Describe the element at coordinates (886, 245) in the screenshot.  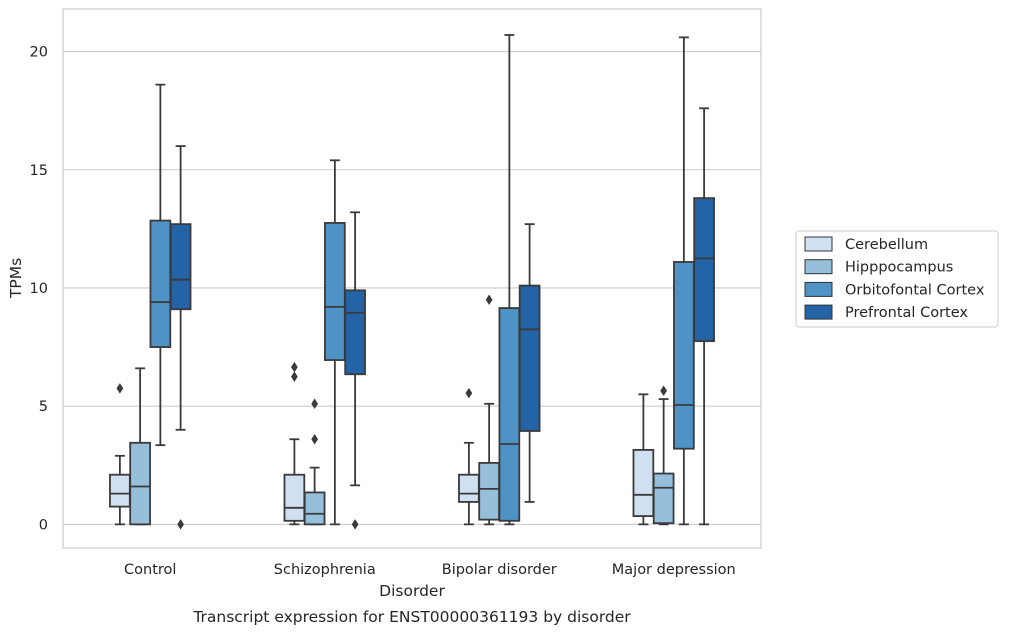
I see `legend-label: Cerebellum` at that location.